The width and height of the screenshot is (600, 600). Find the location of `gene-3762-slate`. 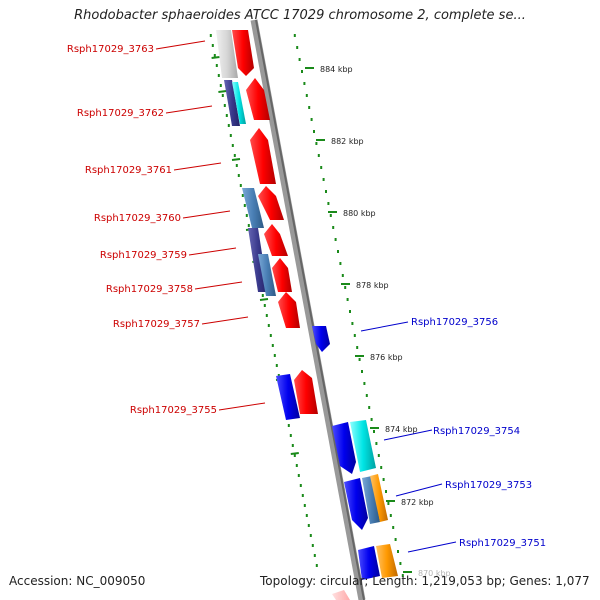

gene-3762-slate is located at coordinates (232, 103).